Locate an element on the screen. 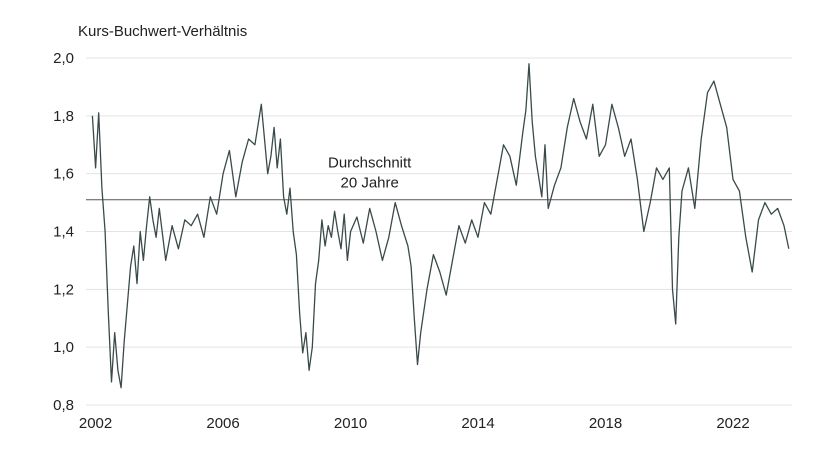 The width and height of the screenshot is (840, 457). y-tick-label: 1,6 is located at coordinates (63, 174).